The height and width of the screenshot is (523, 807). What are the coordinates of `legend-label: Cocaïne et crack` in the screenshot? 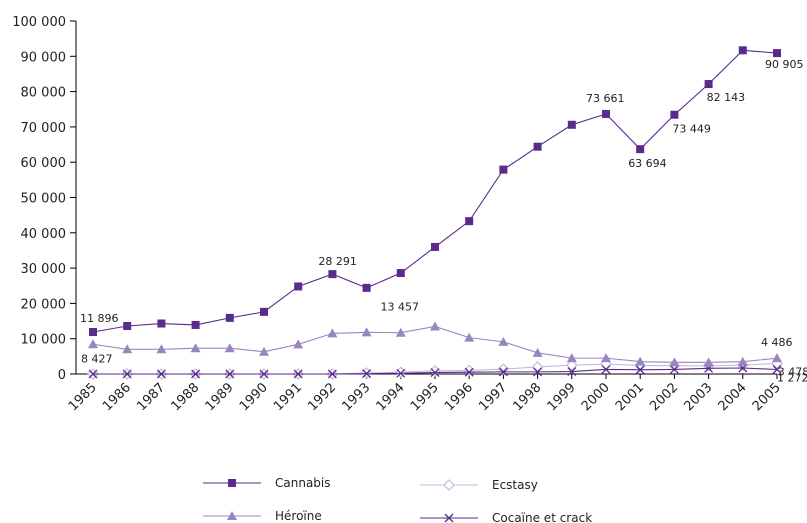 It's located at (542, 517).